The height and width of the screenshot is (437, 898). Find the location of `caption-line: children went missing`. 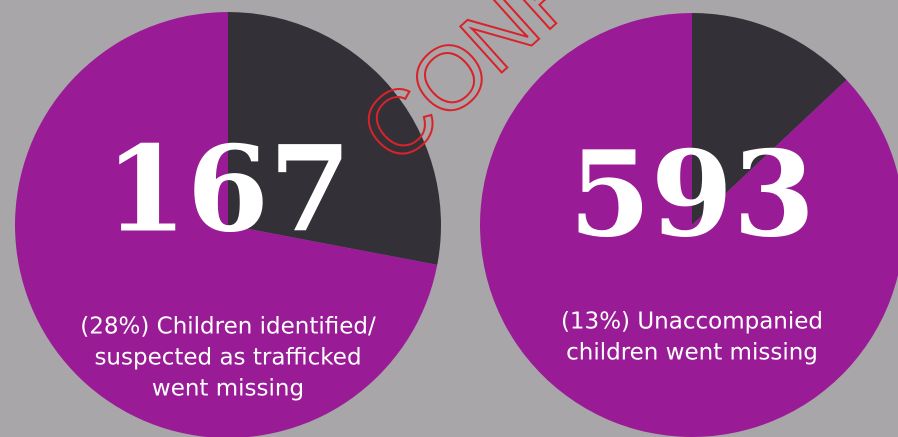

caption-line: children went missing is located at coordinates (692, 353).